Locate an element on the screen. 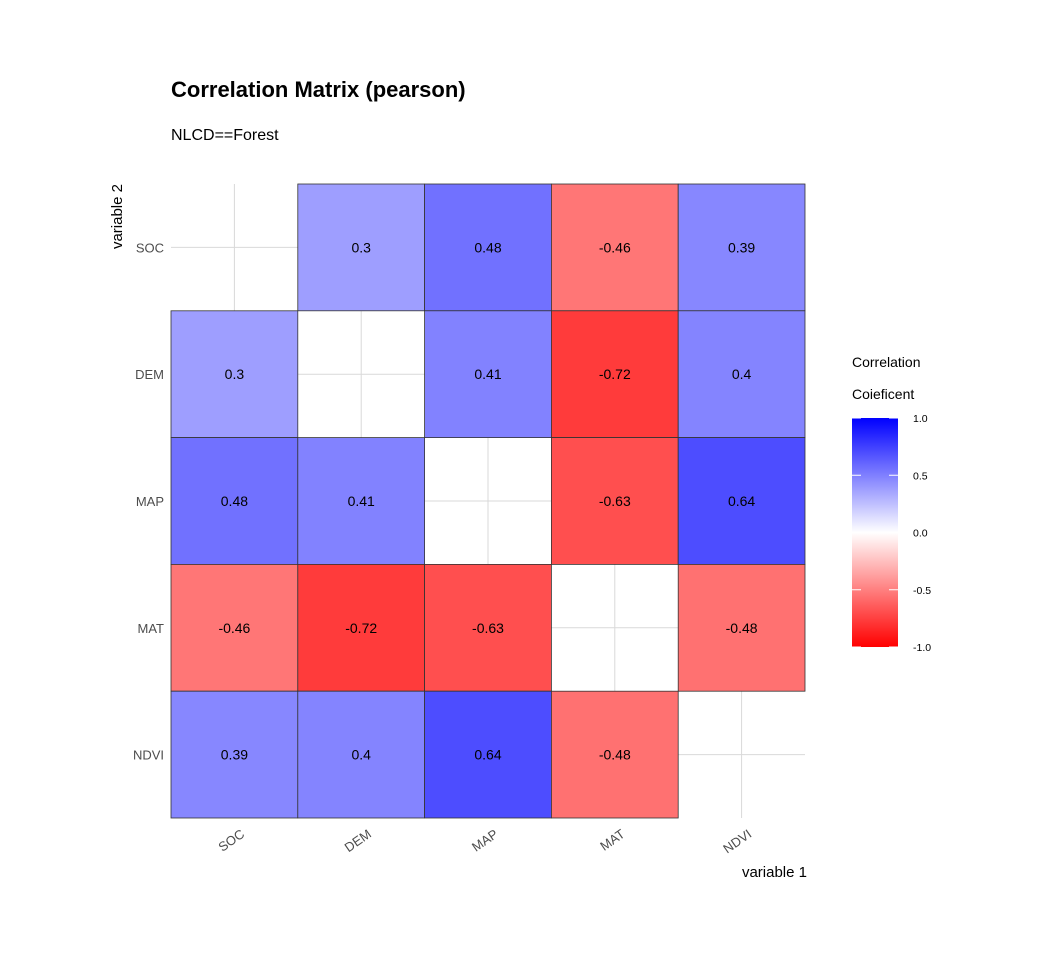 This screenshot has height=960, width=1056. y-tick-label: MAT is located at coordinates (151, 628).